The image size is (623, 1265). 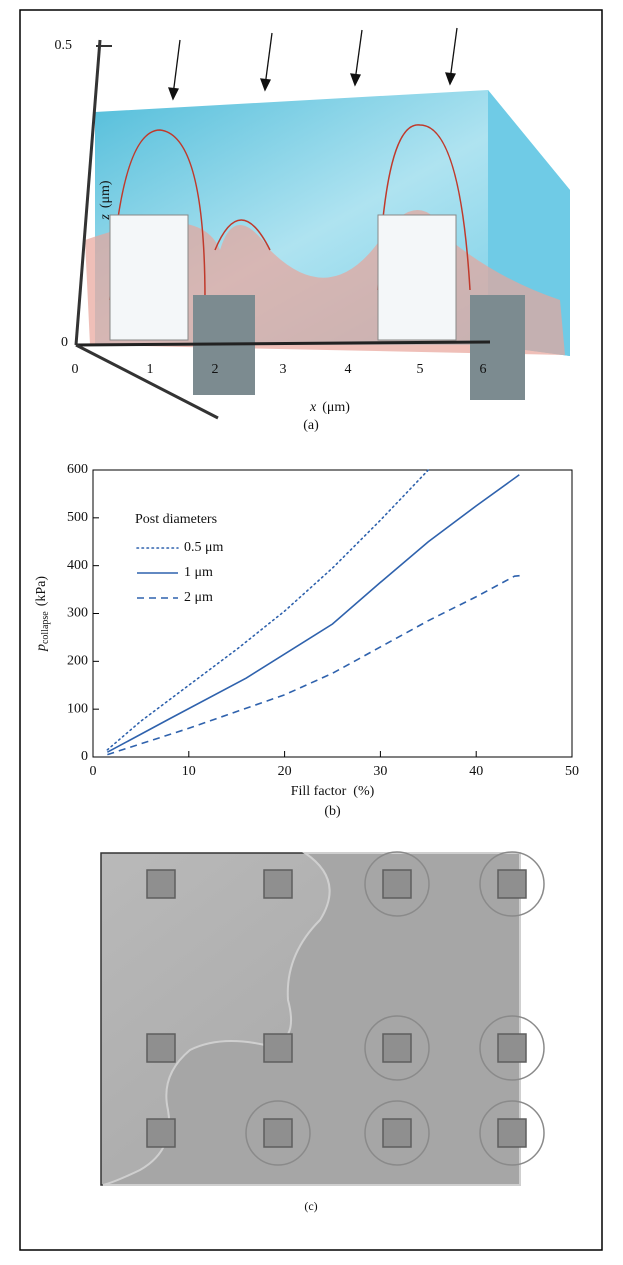 I want to click on y-tick-label: 100, so click(x=77, y=708).